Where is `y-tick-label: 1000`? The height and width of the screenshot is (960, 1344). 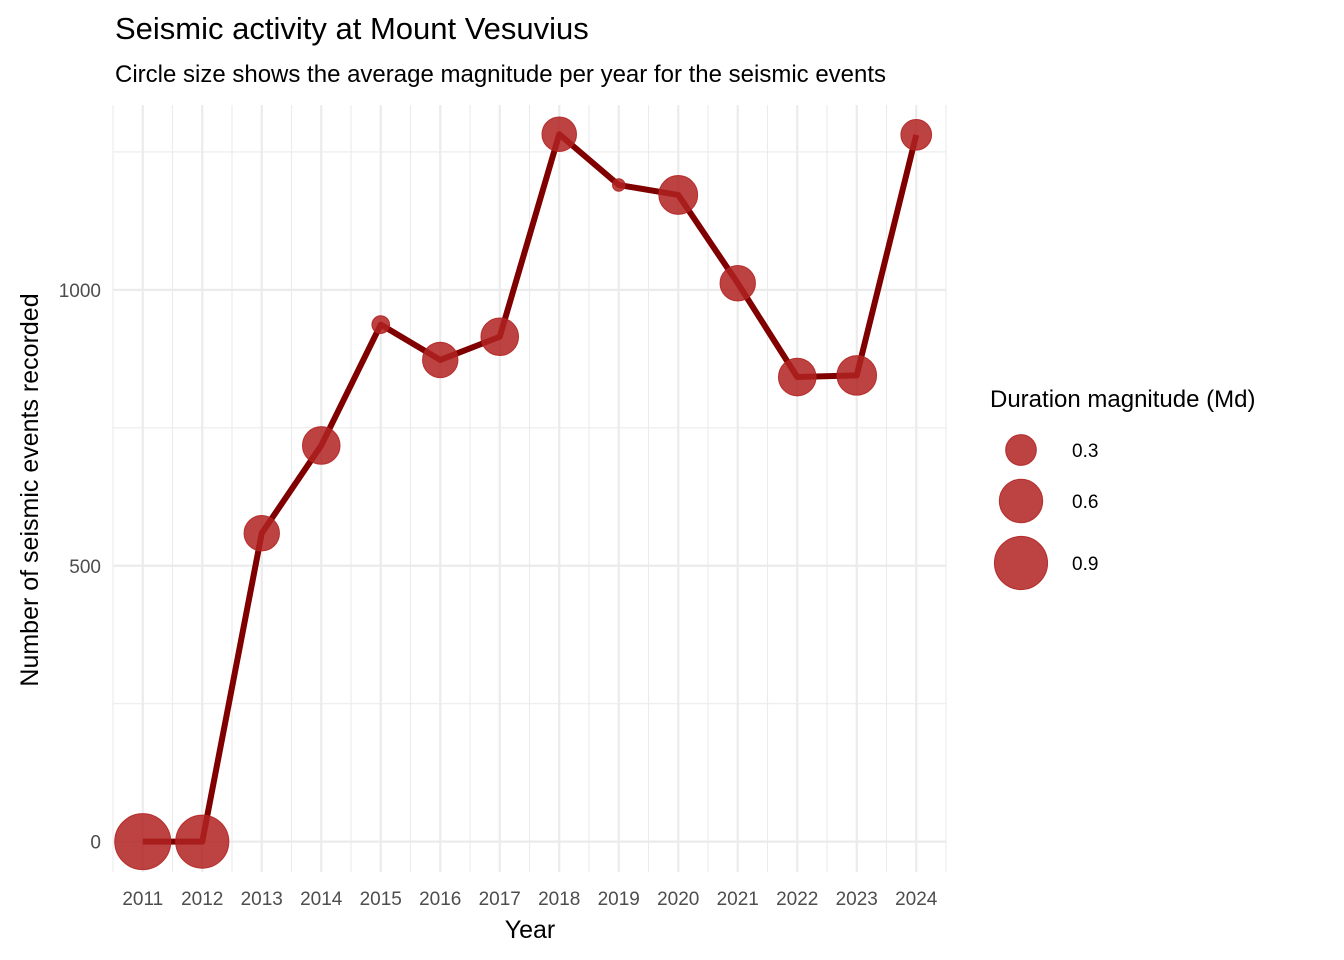
y-tick-label: 1000 is located at coordinates (80, 291).